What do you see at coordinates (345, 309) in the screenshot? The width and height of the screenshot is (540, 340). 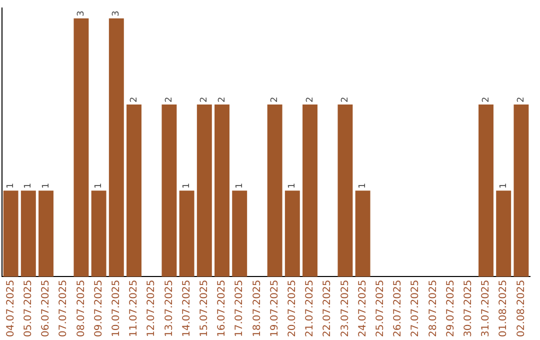 I see `x-tick-label: 23.07.2025` at bounding box center [345, 309].